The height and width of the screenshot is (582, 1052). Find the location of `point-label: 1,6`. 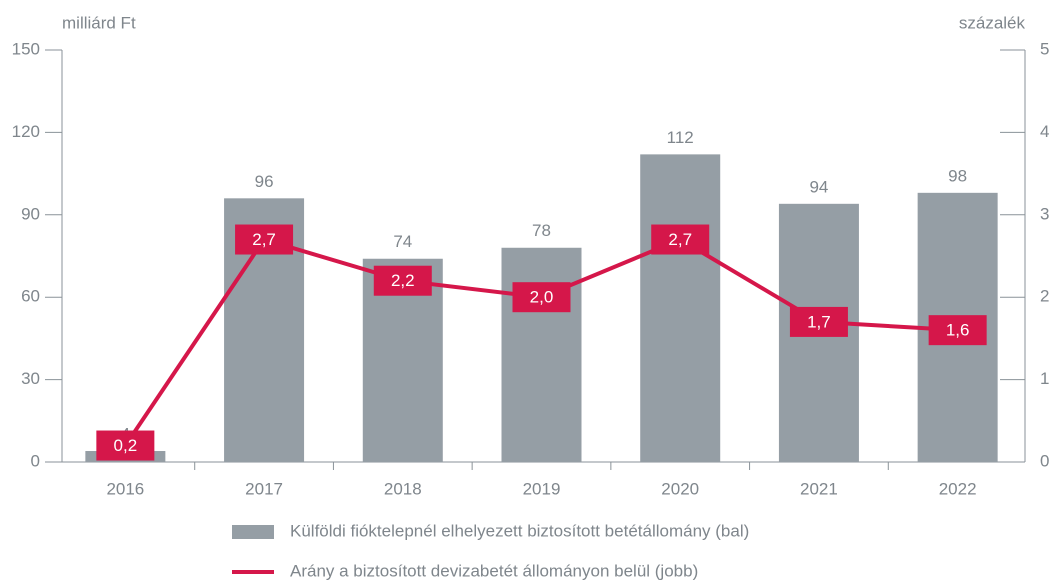

point-label: 1,6 is located at coordinates (958, 330).